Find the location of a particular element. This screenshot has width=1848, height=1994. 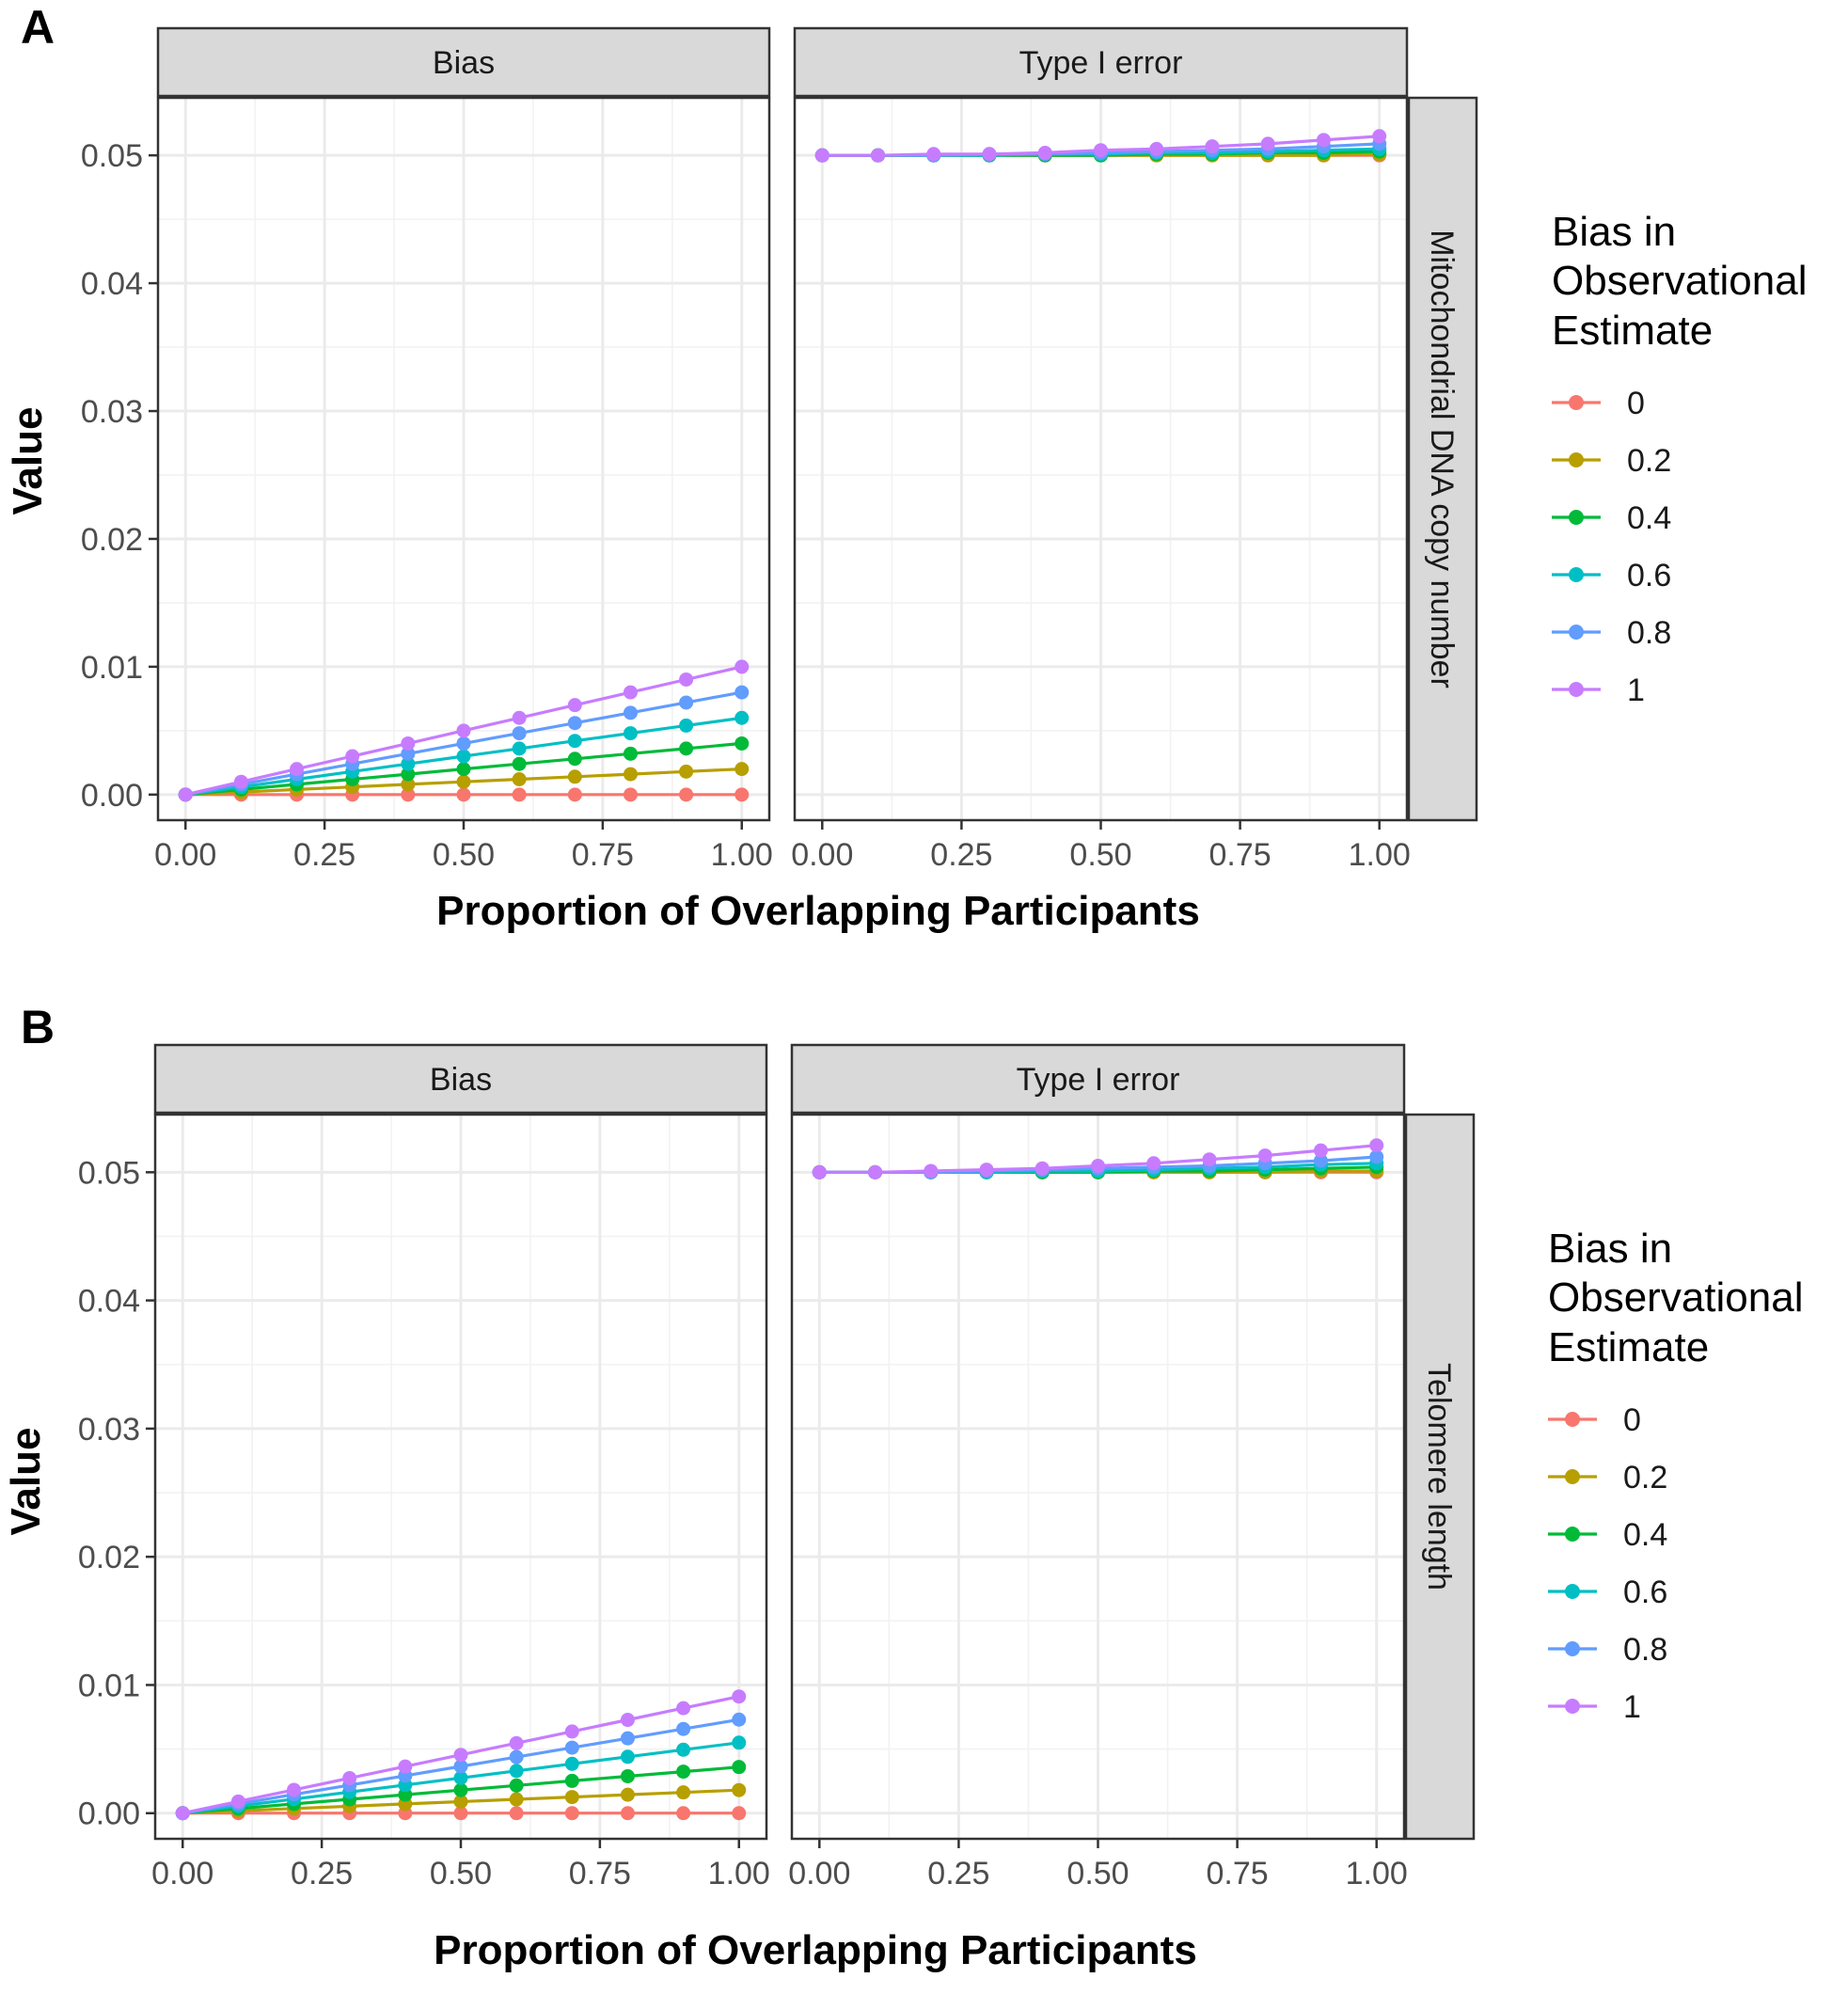

legend-title-line-2: Observational is located at coordinates (1679, 281).